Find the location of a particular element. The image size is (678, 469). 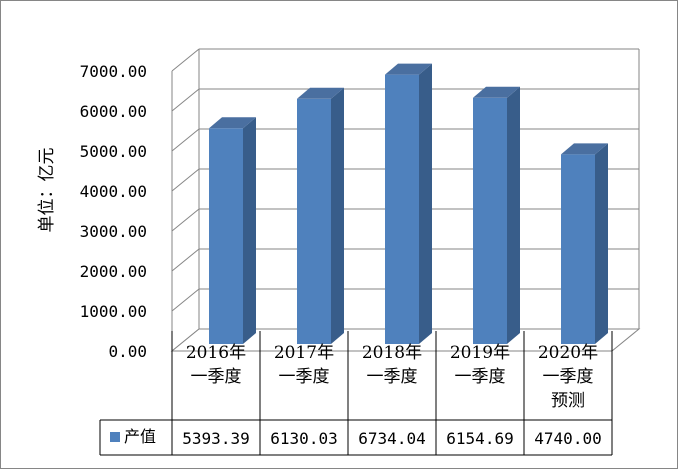

data-label: 6130.03 is located at coordinates (303, 438).